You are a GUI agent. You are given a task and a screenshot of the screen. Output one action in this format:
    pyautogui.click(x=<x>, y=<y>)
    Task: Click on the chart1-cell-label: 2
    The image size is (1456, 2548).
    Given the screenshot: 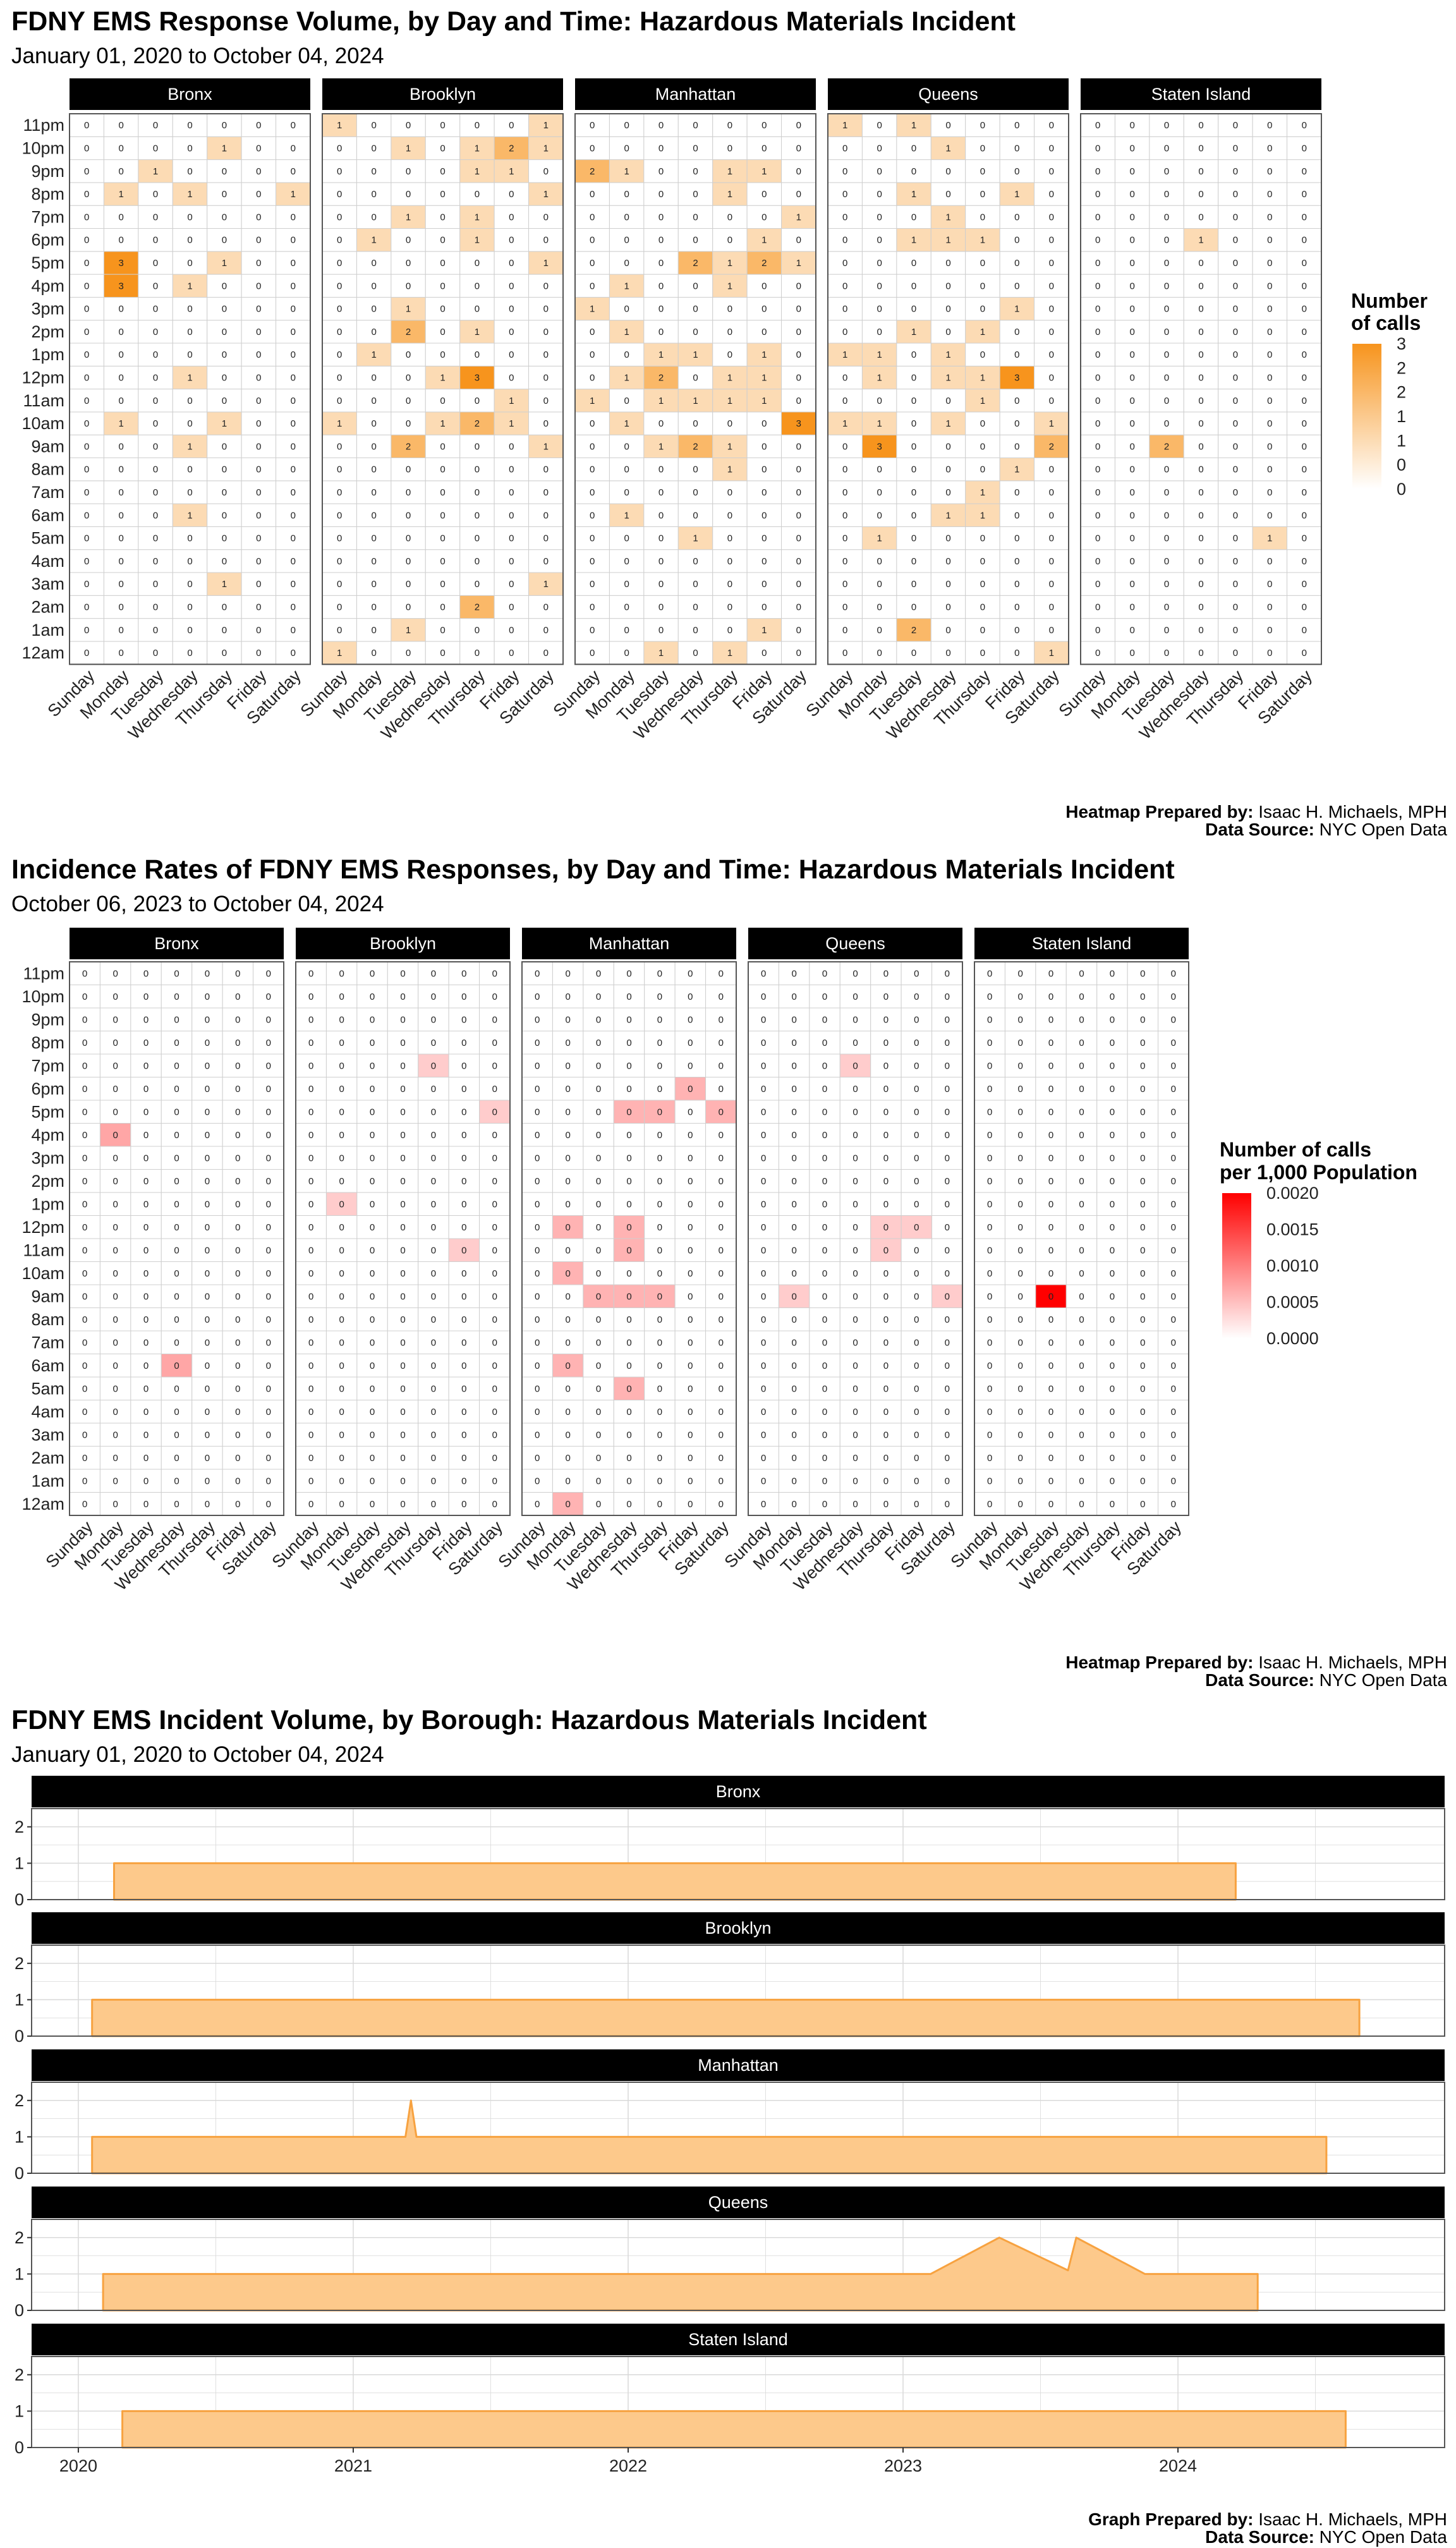 What is the action you would take?
    pyautogui.click(x=913, y=630)
    